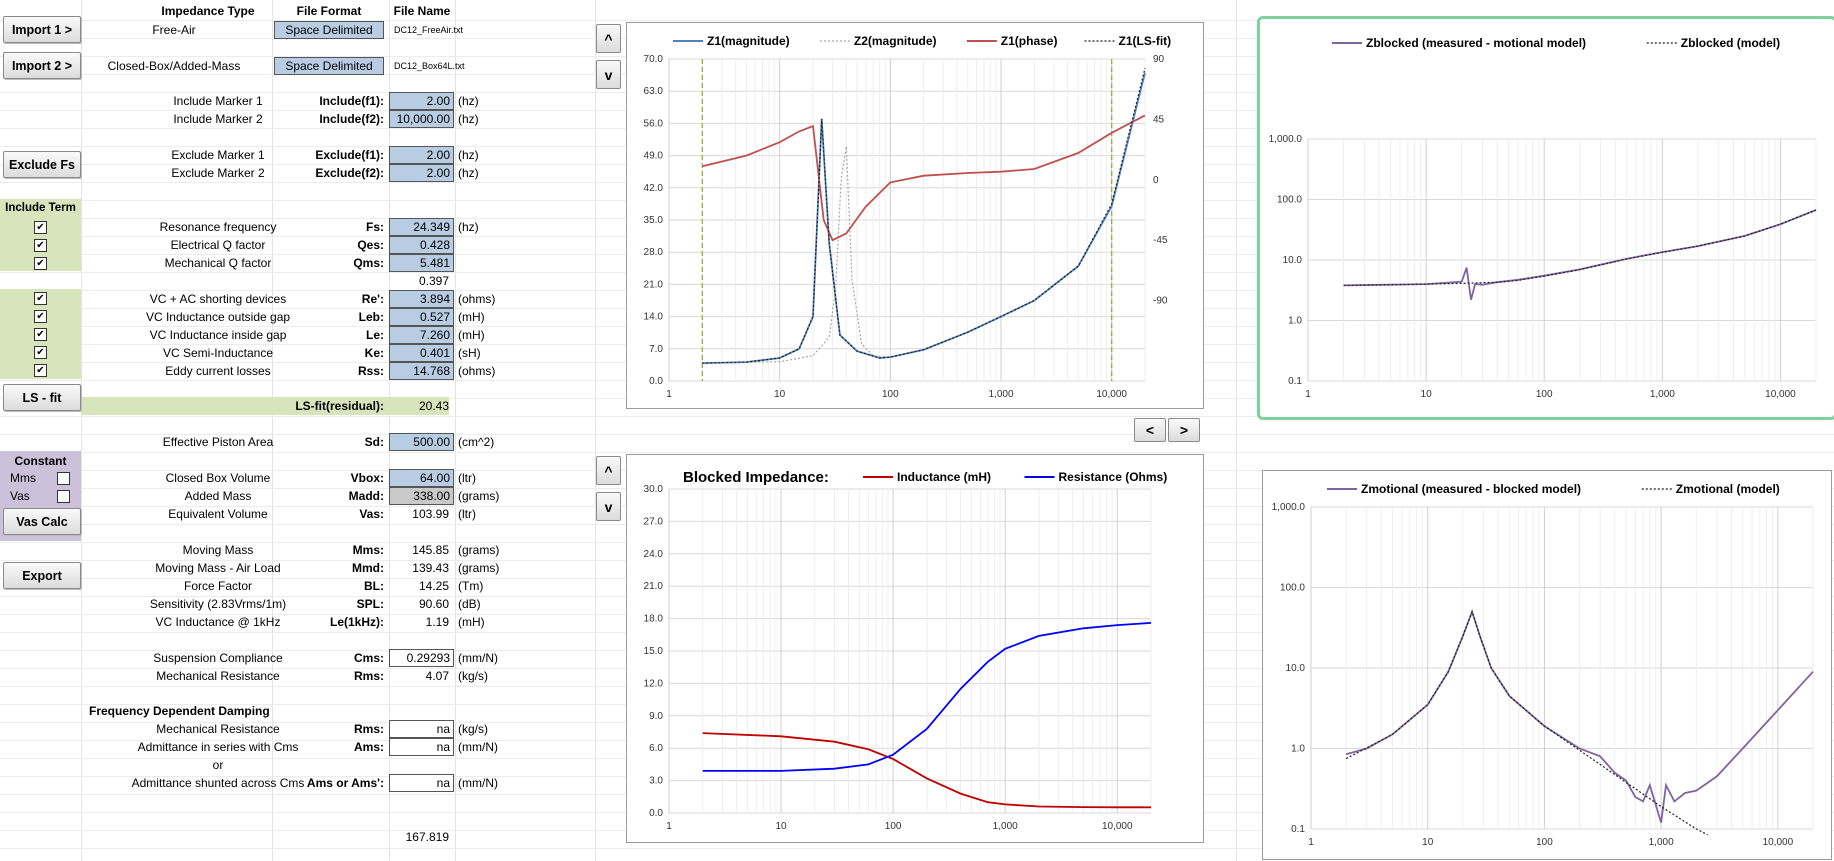 The image size is (1834, 861). Describe the element at coordinates (40, 370) in the screenshot. I see `checkbox-rss: ✔` at that location.